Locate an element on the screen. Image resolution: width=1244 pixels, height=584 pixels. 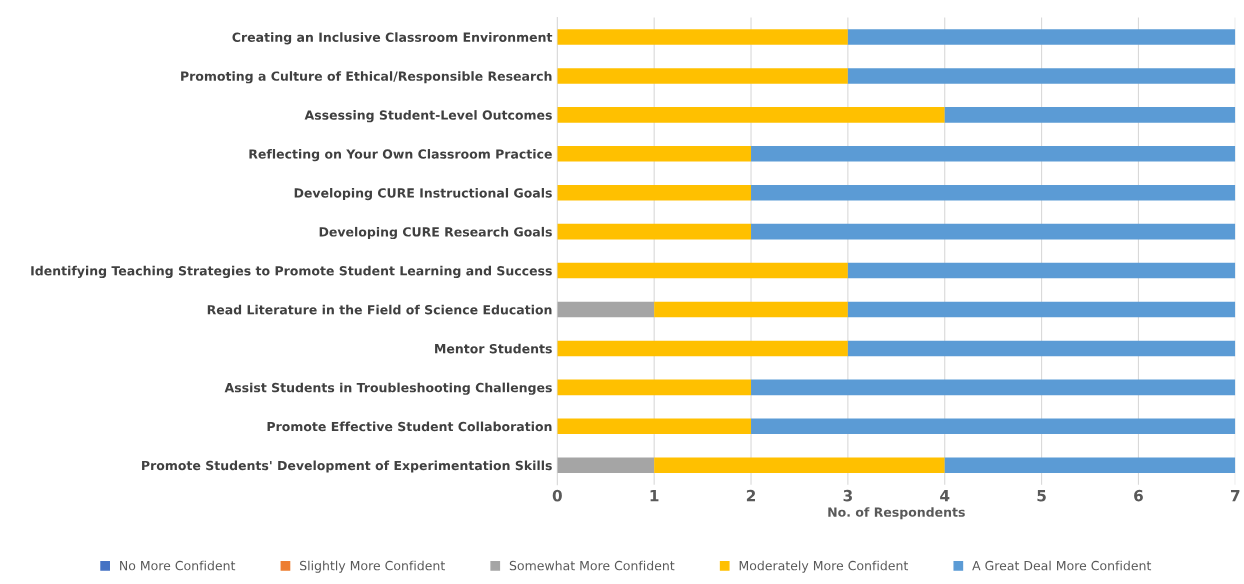
x-tick-label: 6 is located at coordinates (1138, 495).